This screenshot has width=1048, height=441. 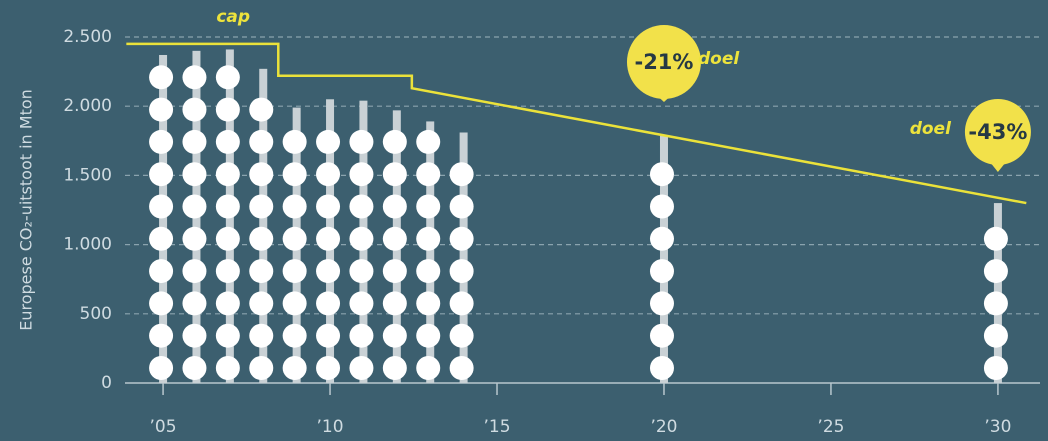 What do you see at coordinates (163, 427) in the screenshot?
I see `x-tick-label: ’05` at bounding box center [163, 427].